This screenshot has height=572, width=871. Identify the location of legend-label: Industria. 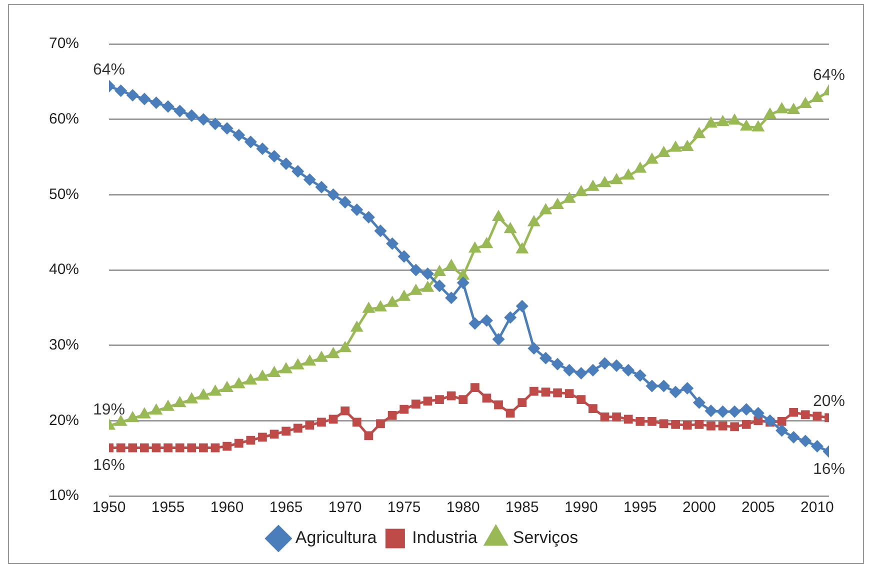
(445, 538).